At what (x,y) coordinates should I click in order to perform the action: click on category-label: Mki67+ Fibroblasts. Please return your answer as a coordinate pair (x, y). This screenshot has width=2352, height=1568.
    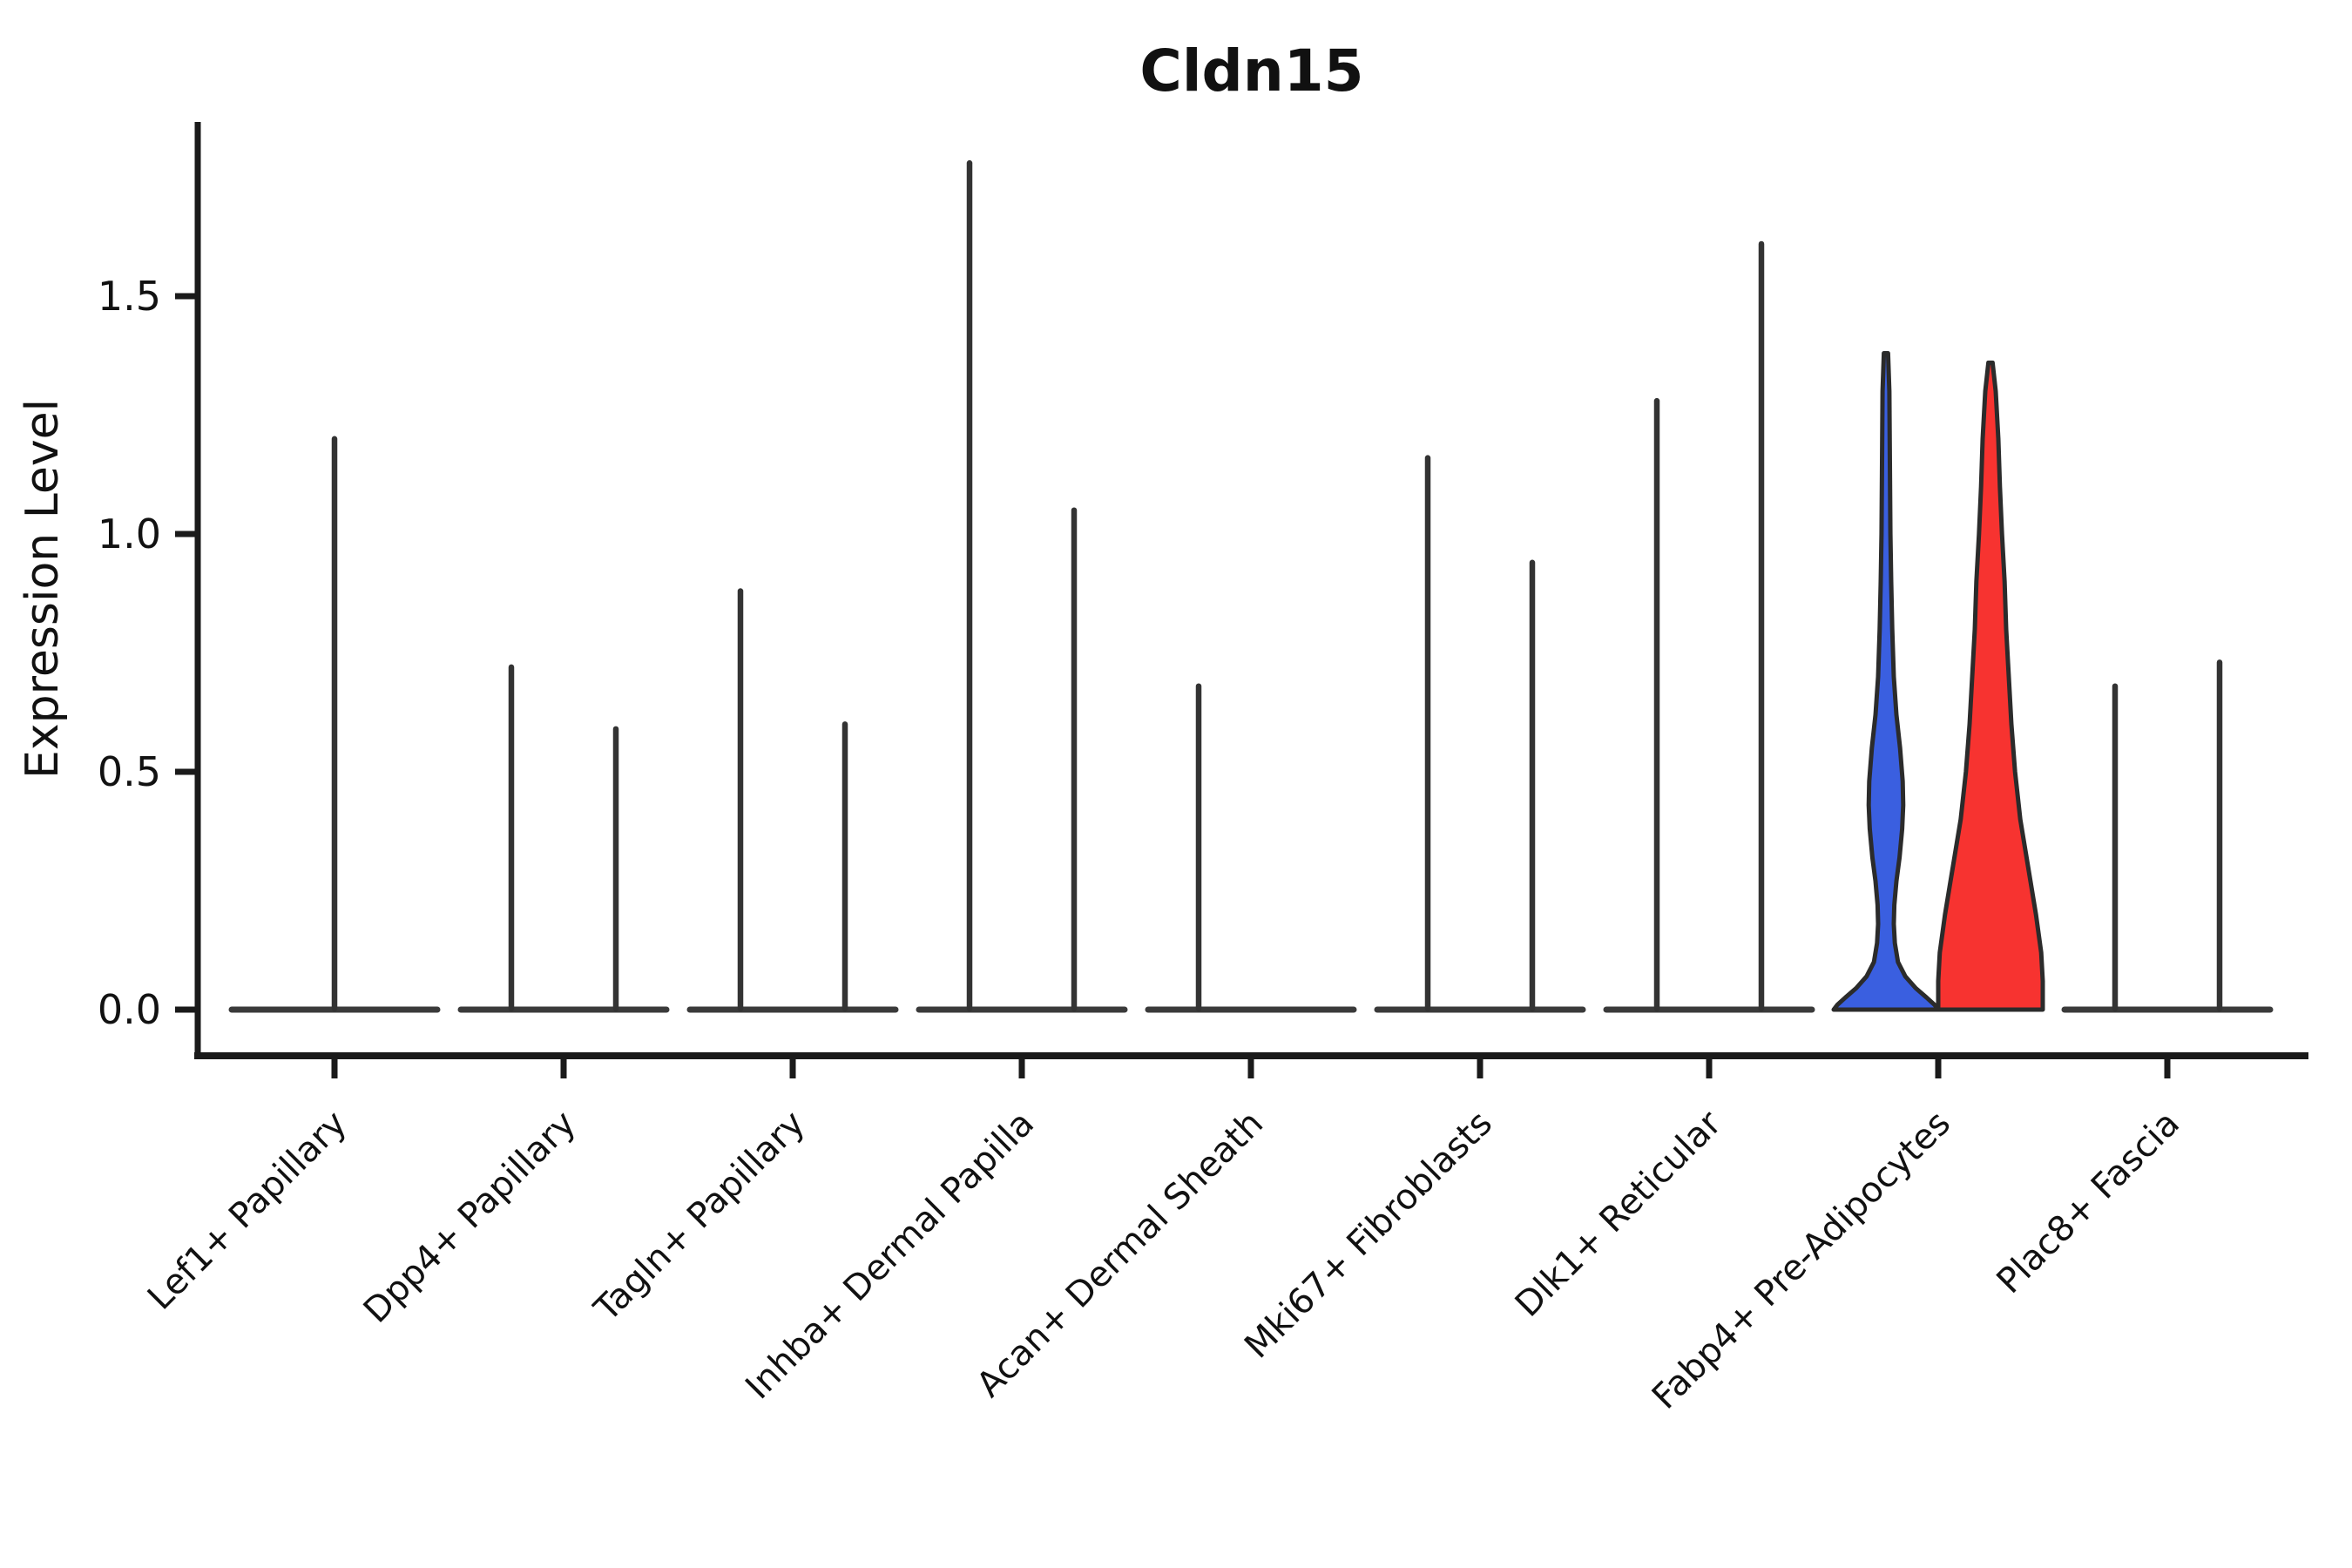
    Looking at the image, I should click on (1369, 1235).